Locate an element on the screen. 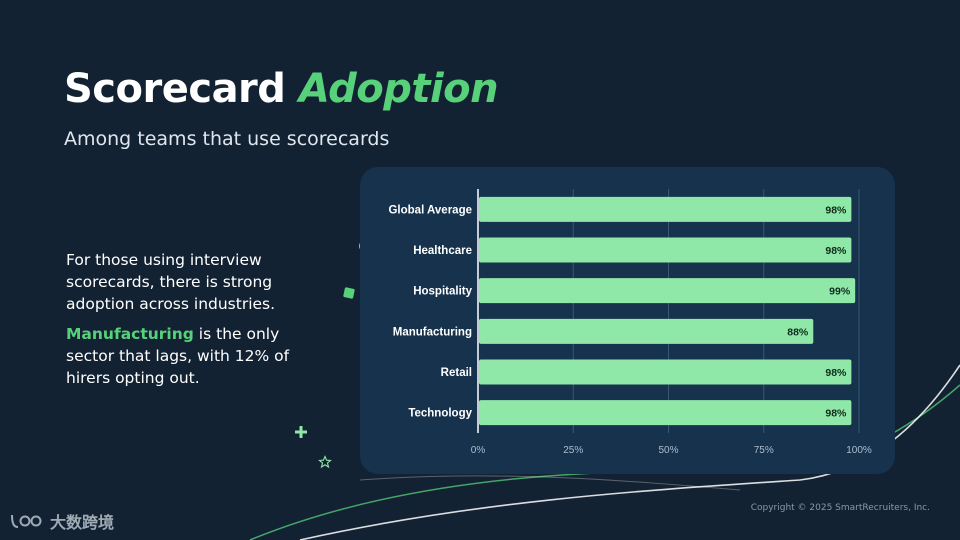 The image size is (960, 540). x-tick-label: 100% is located at coordinates (859, 450).